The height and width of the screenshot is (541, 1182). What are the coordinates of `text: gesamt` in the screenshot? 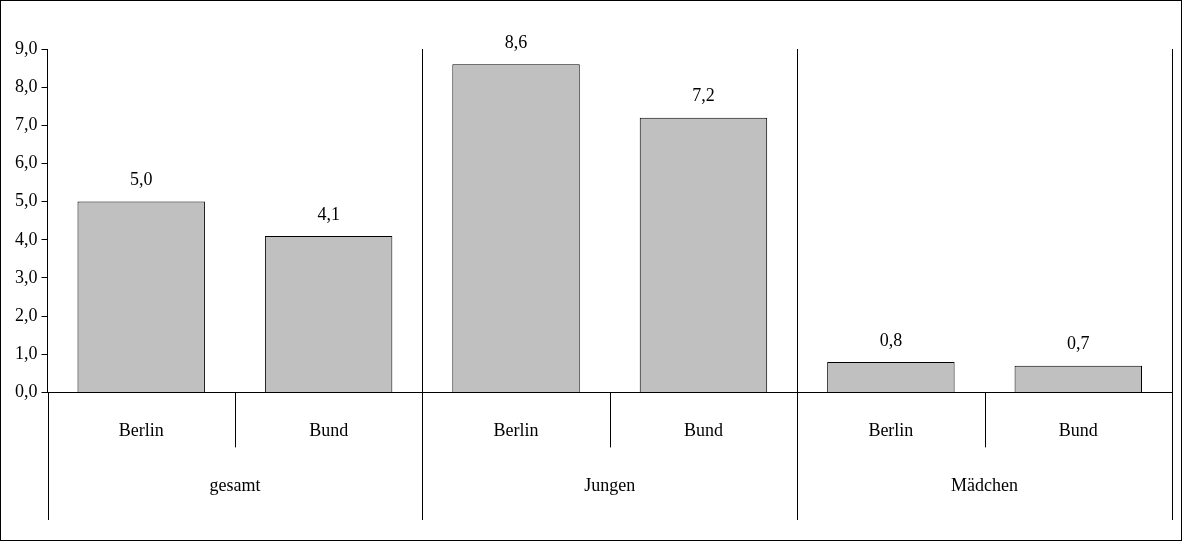 It's located at (235, 485).